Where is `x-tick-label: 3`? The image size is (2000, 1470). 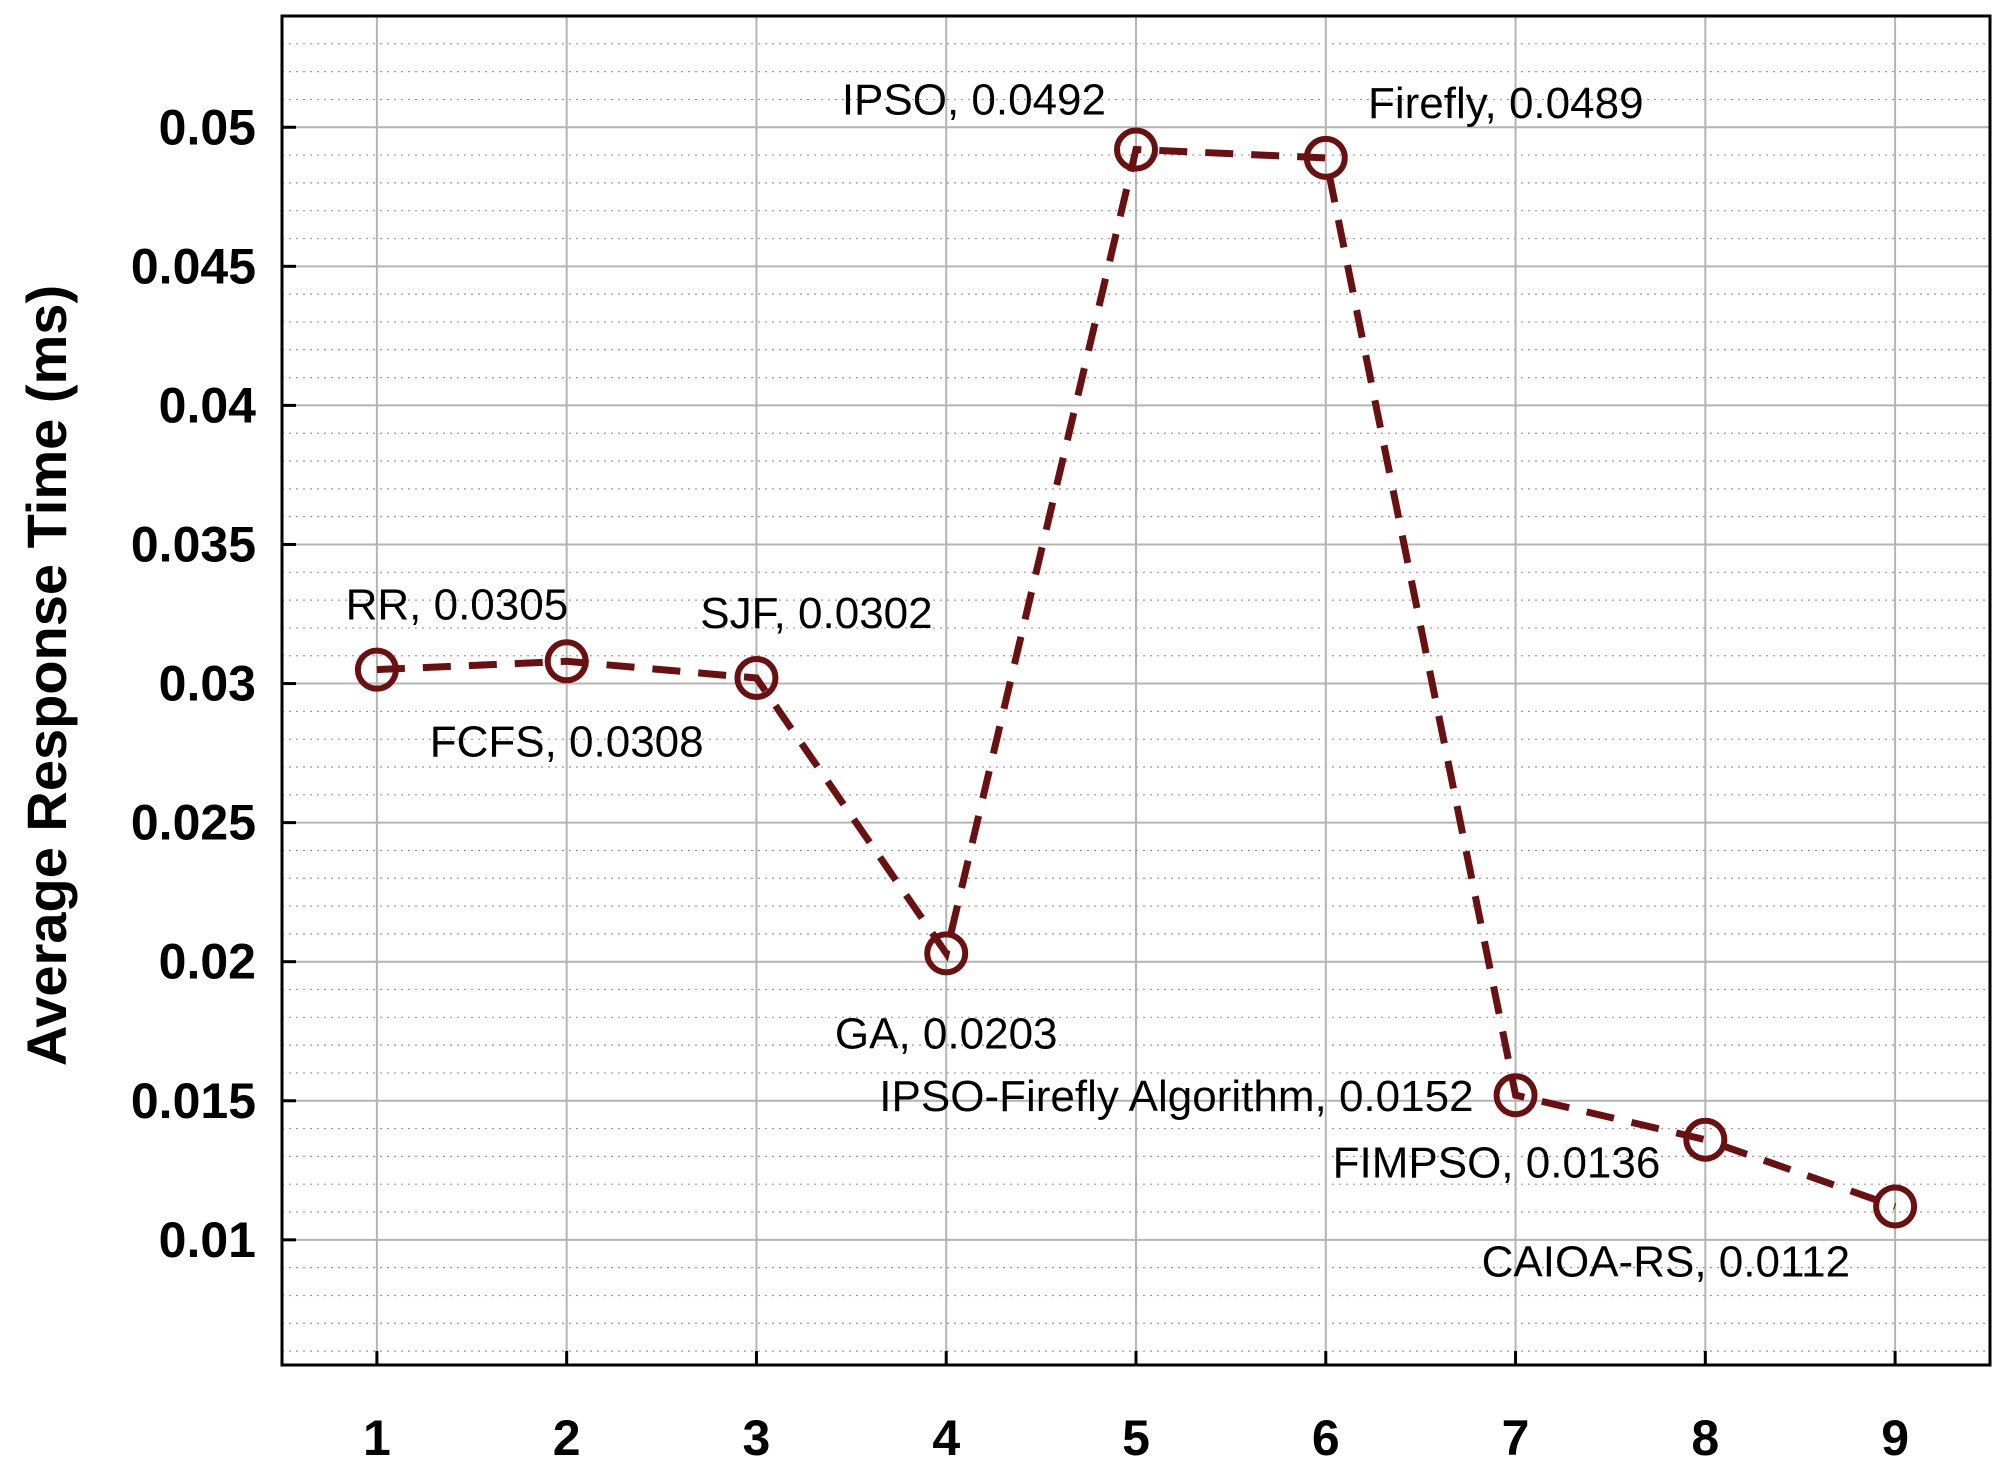 x-tick-label: 3 is located at coordinates (757, 1438).